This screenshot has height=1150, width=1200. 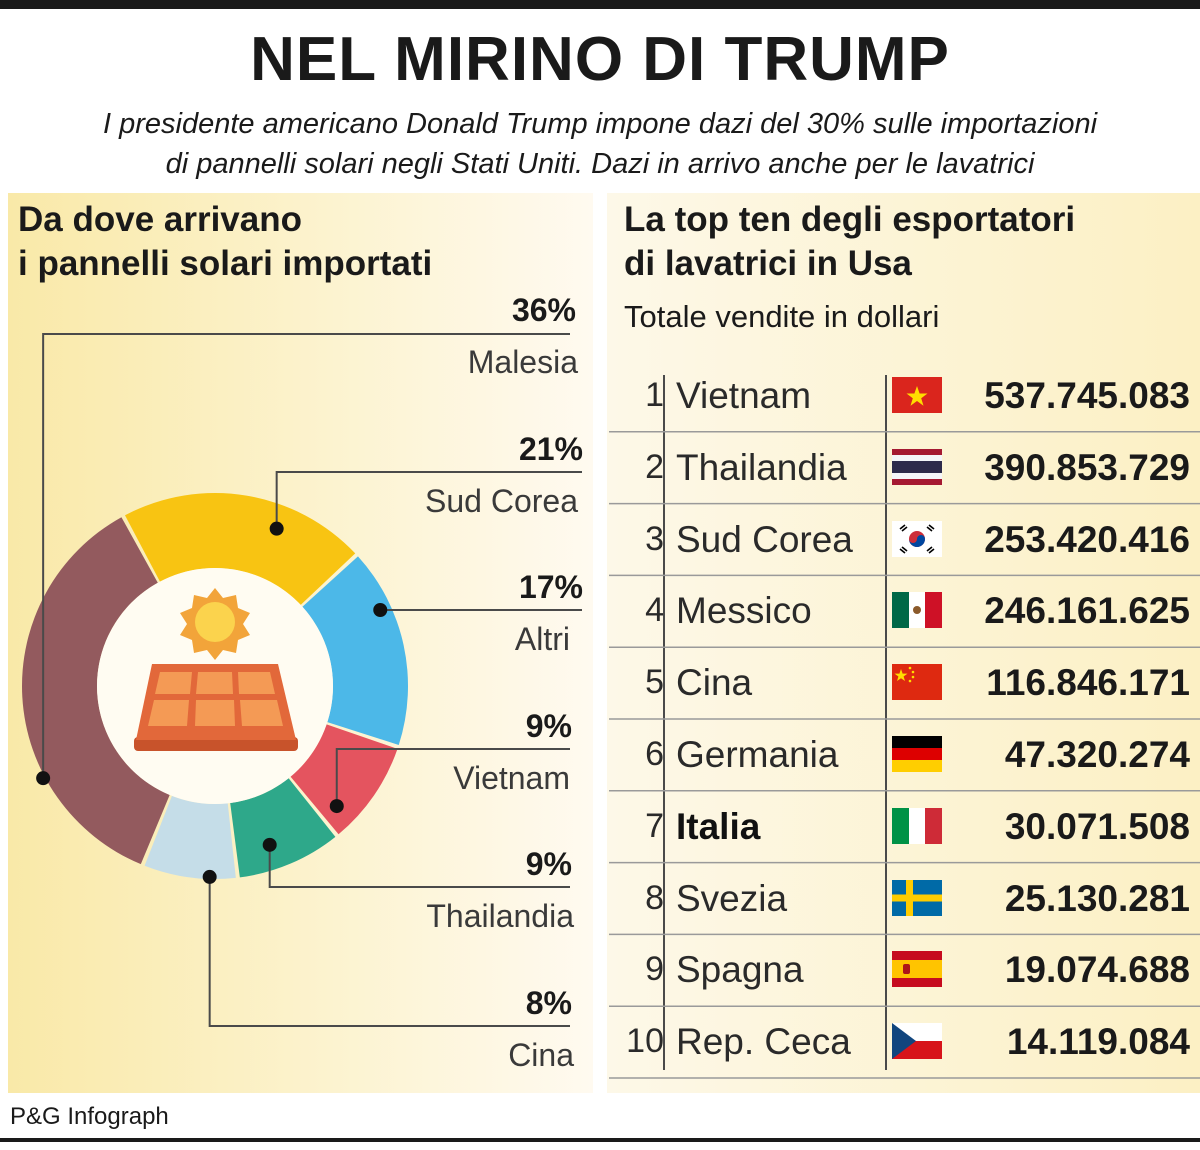 I want to click on table-row: 3 Sud Corea 253.420.416, so click(x=904, y=539).